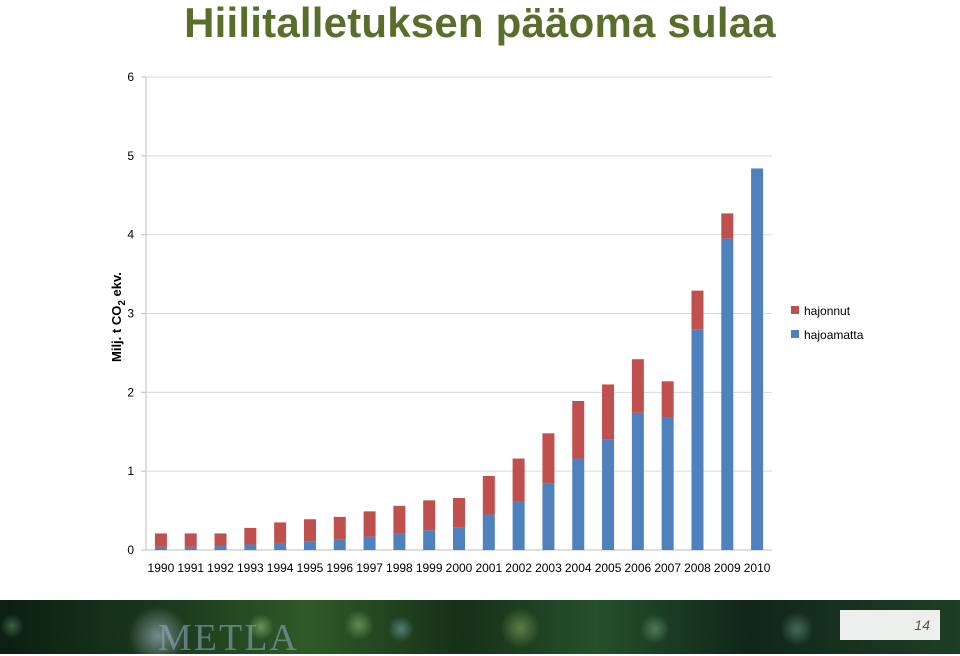 This screenshot has height=656, width=960. What do you see at coordinates (548, 516) in the screenshot?
I see `bar-hajoamatta-2003` at bounding box center [548, 516].